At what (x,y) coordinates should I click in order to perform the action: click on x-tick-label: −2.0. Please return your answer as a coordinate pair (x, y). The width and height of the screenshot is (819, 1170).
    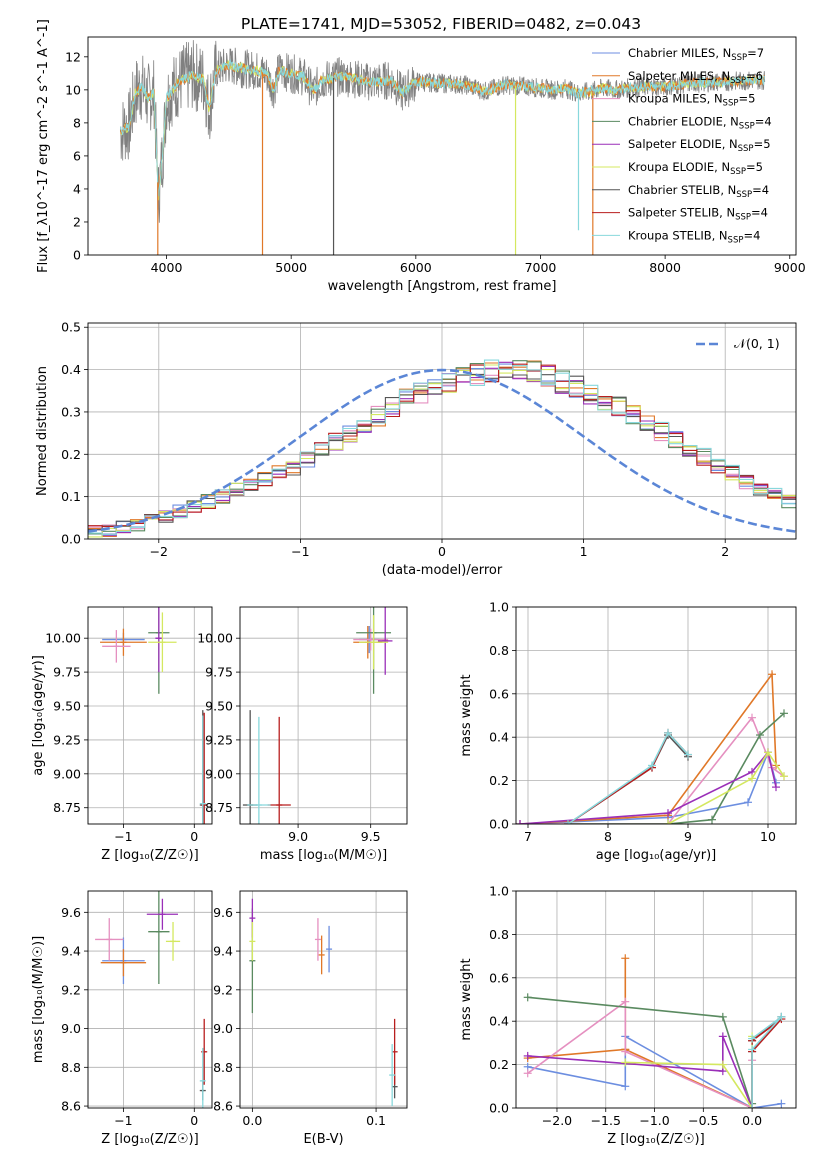
    Looking at the image, I should click on (557, 1120).